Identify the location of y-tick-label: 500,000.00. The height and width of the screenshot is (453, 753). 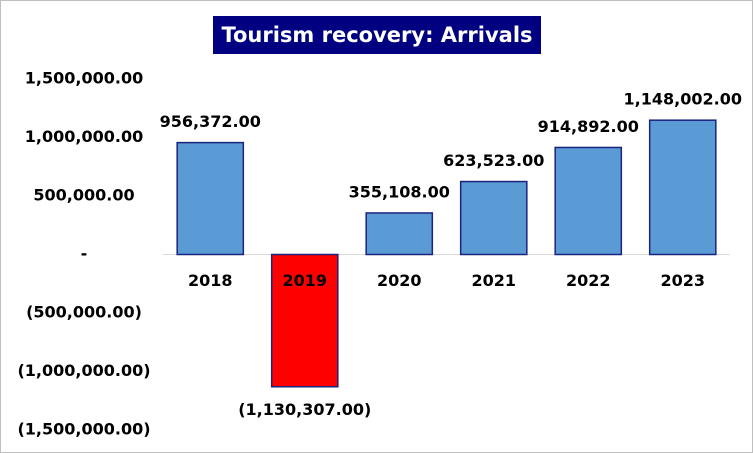
(83, 195).